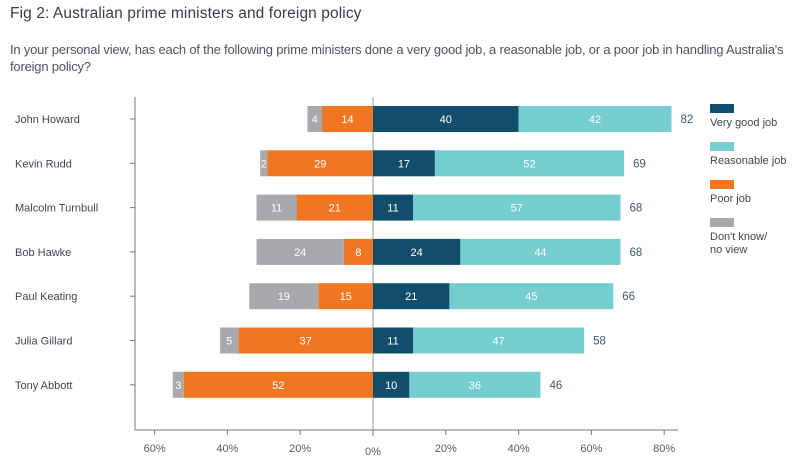 The height and width of the screenshot is (471, 800). Describe the element at coordinates (43, 253) in the screenshot. I see `category-label: Bob Hawke` at that location.